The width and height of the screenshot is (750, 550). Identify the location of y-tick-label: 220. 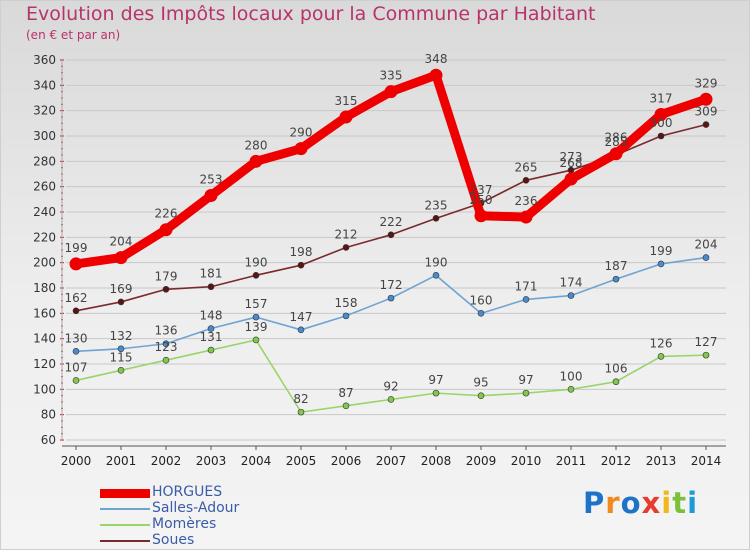
(44, 237).